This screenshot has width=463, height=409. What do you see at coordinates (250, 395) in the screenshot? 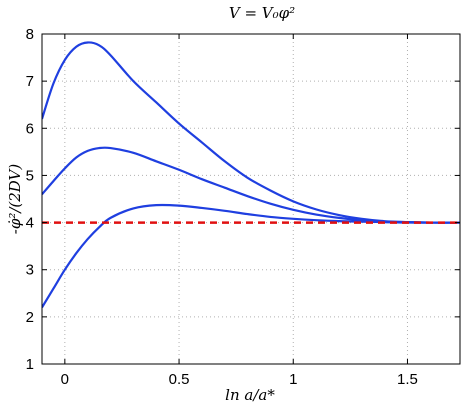
I see `x-axis-label: ln a/a*` at bounding box center [250, 395].